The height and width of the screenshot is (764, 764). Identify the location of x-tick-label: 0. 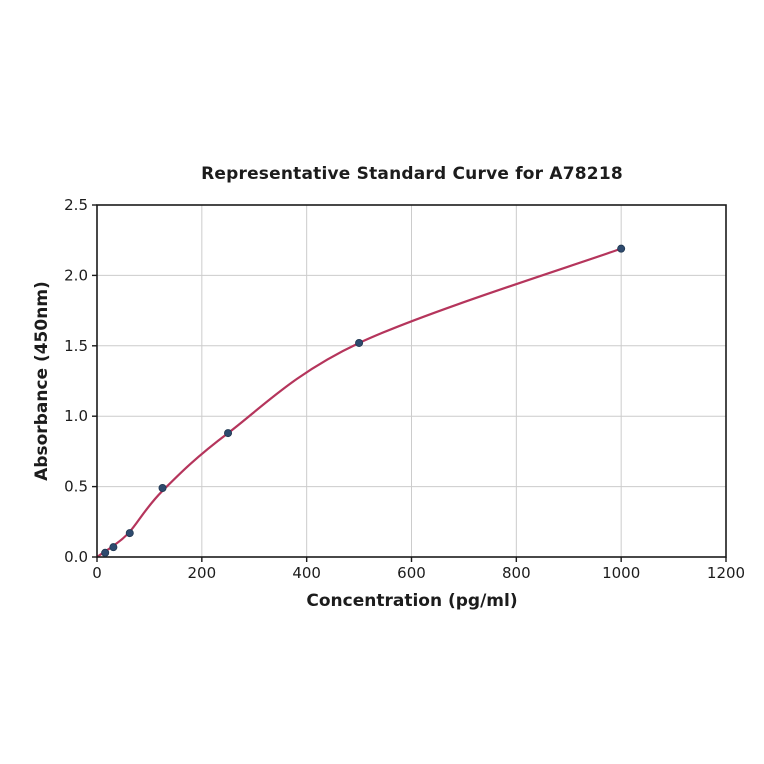
(97, 573).